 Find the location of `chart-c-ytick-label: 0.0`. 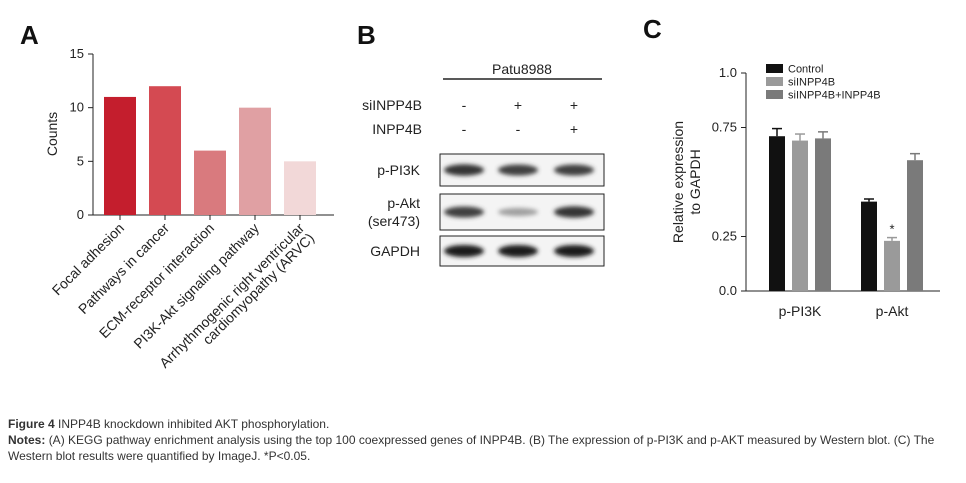

chart-c-ytick-label: 0.0 is located at coordinates (728, 290).